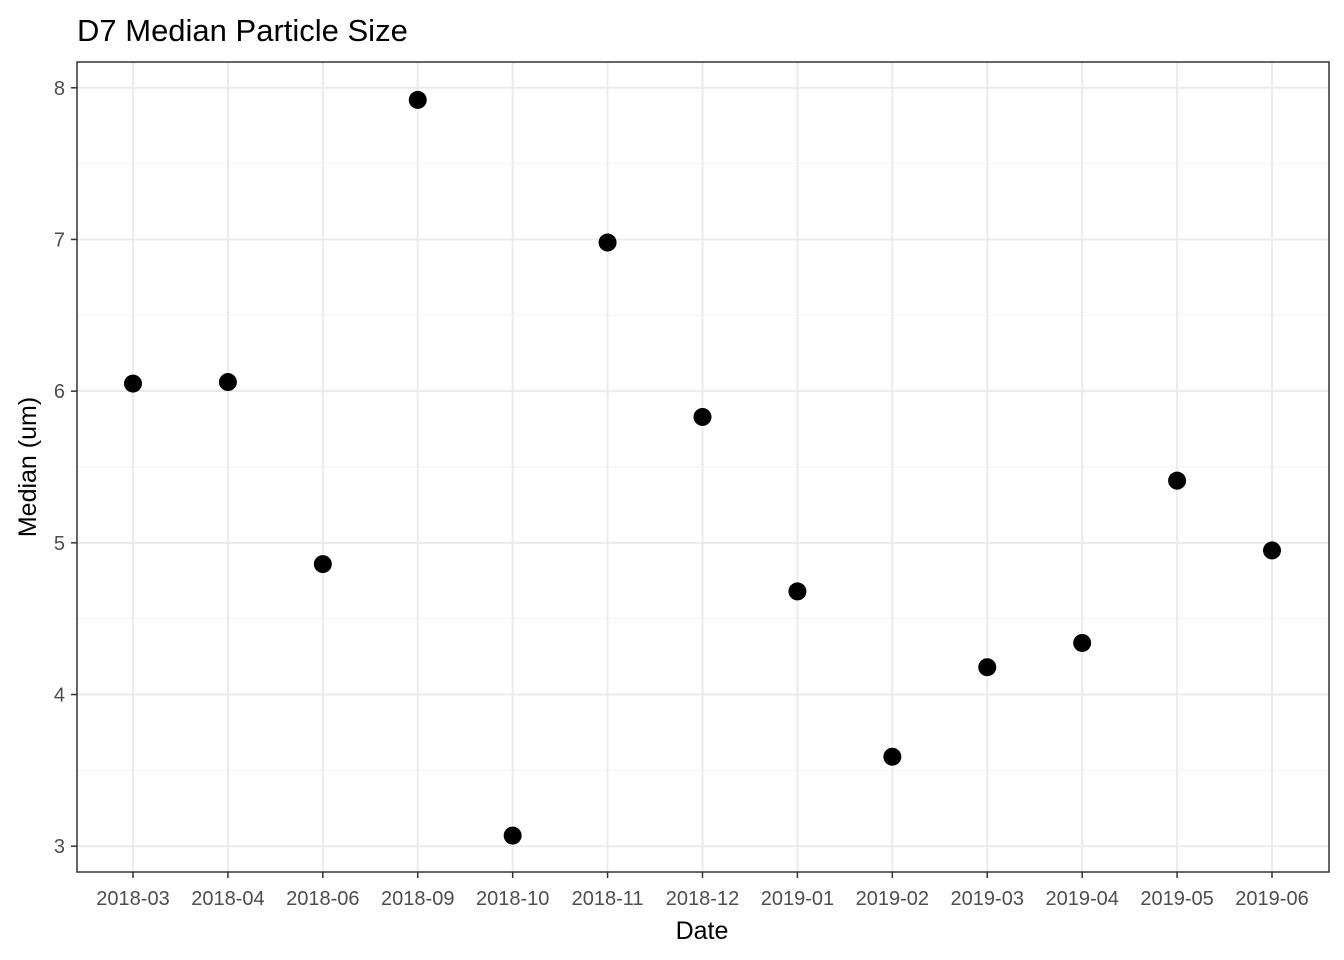 This screenshot has width=1344, height=960. Describe the element at coordinates (242, 30) in the screenshot. I see `chart-title: D7 Median Particle Size` at that location.